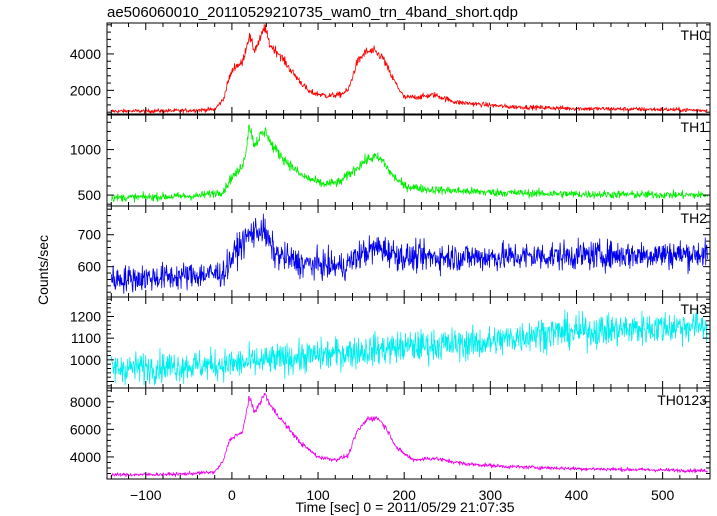  I want to click on x-tick-label: 400, so click(577, 495).